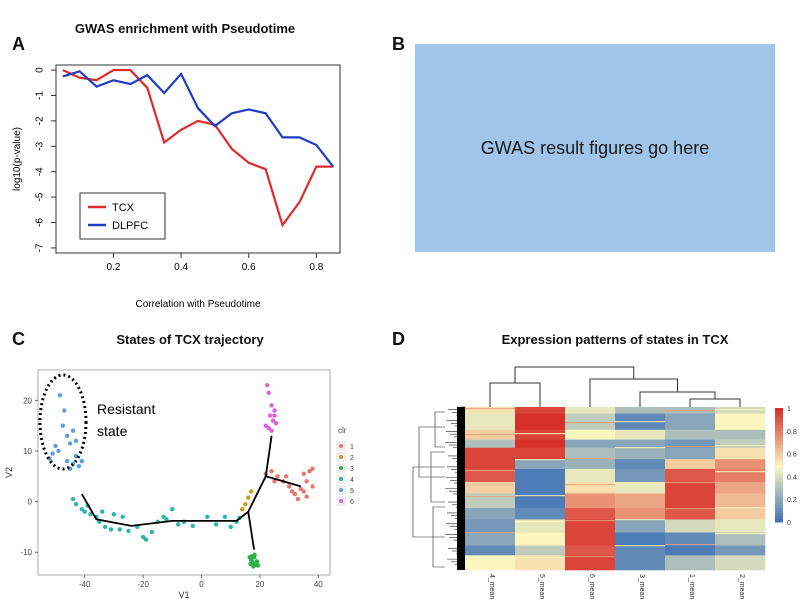  Describe the element at coordinates (352, 491) in the screenshot. I see `chart-c-legend-label: 5` at that location.